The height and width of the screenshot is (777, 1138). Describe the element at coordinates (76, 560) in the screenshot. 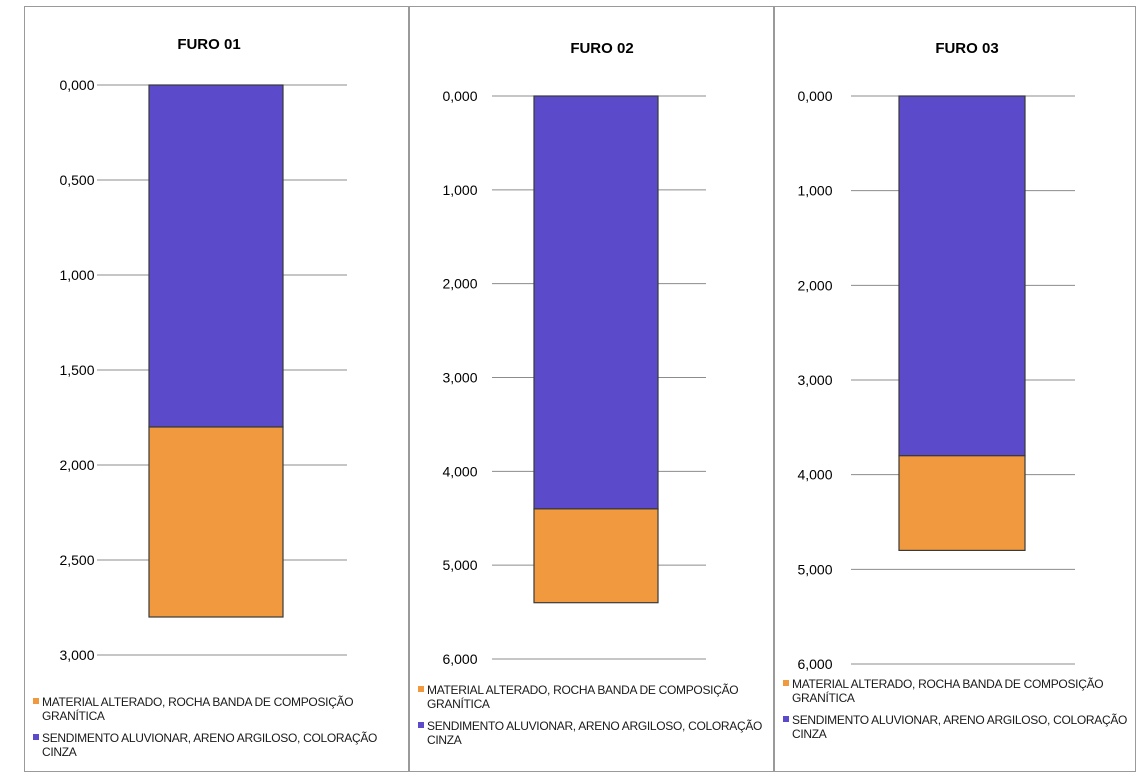

I see `y-tick-label: 2,500` at that location.